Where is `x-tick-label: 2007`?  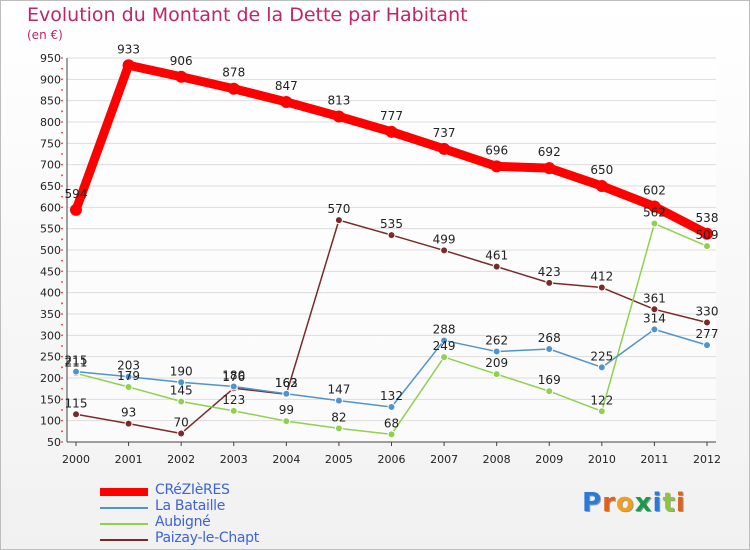 x-tick-label: 2007 is located at coordinates (444, 459).